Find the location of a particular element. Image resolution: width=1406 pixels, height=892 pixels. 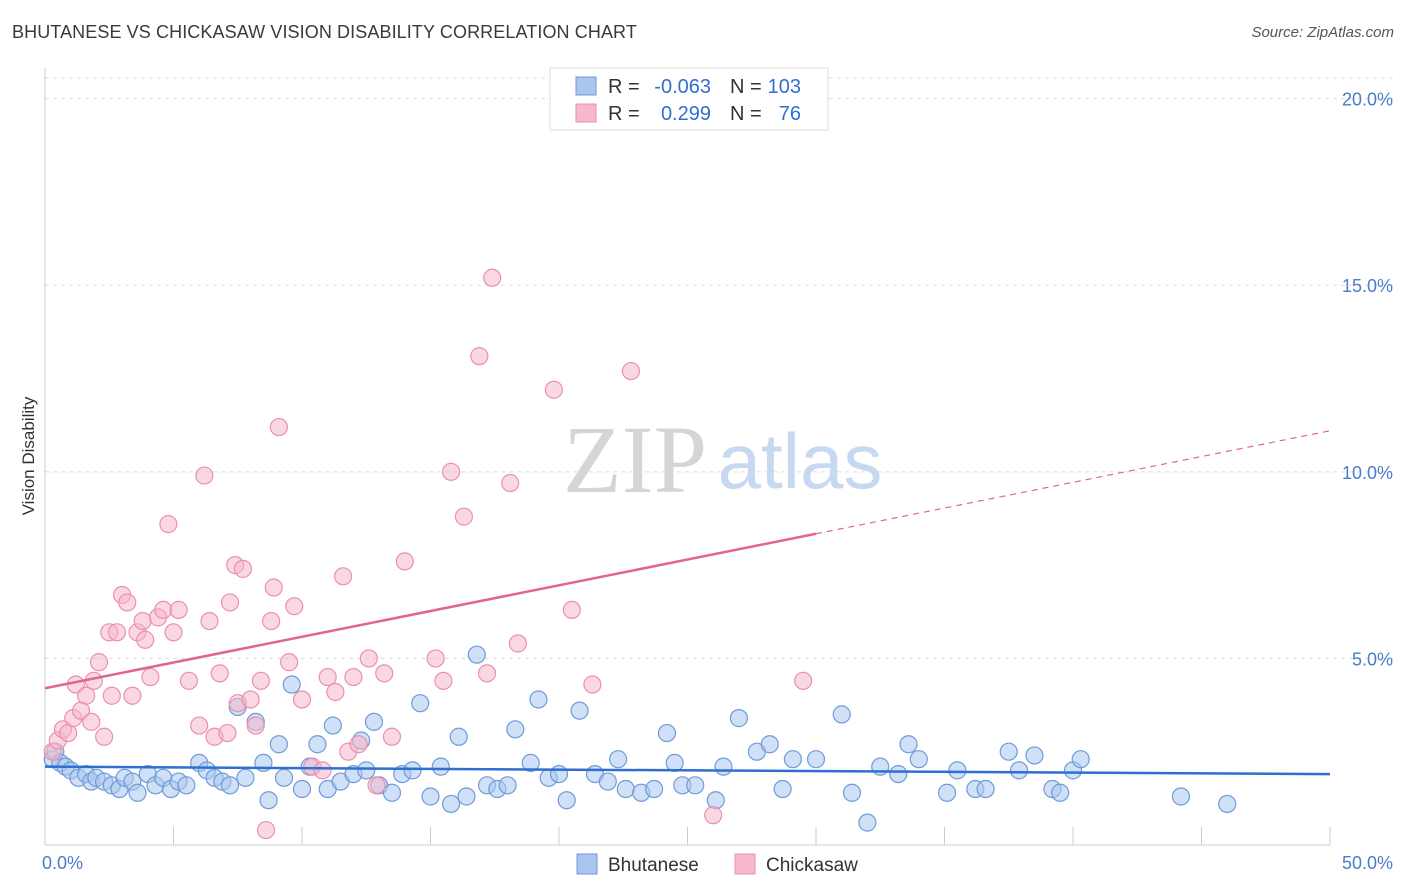

y-axis-label: Vision Disability is located at coordinates (28, 455).